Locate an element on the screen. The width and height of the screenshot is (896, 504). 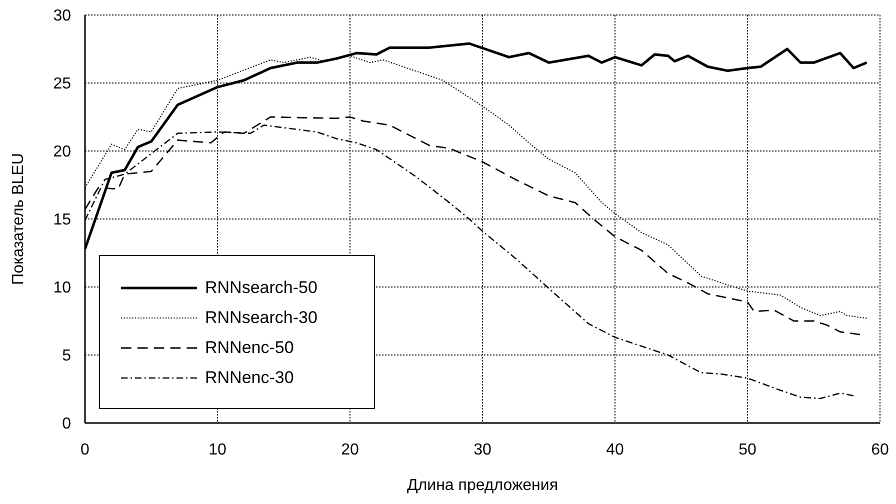
legend-label: RNNenc-30 is located at coordinates (249, 378).